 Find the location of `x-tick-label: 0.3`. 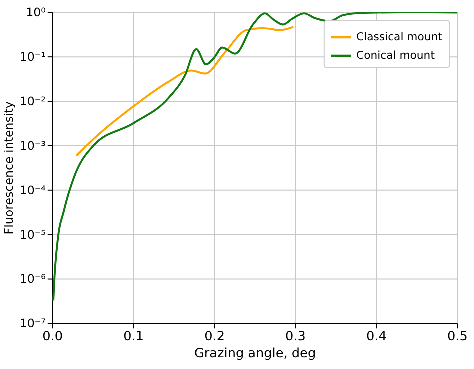

x-tick-label: 0.3 is located at coordinates (296, 336).